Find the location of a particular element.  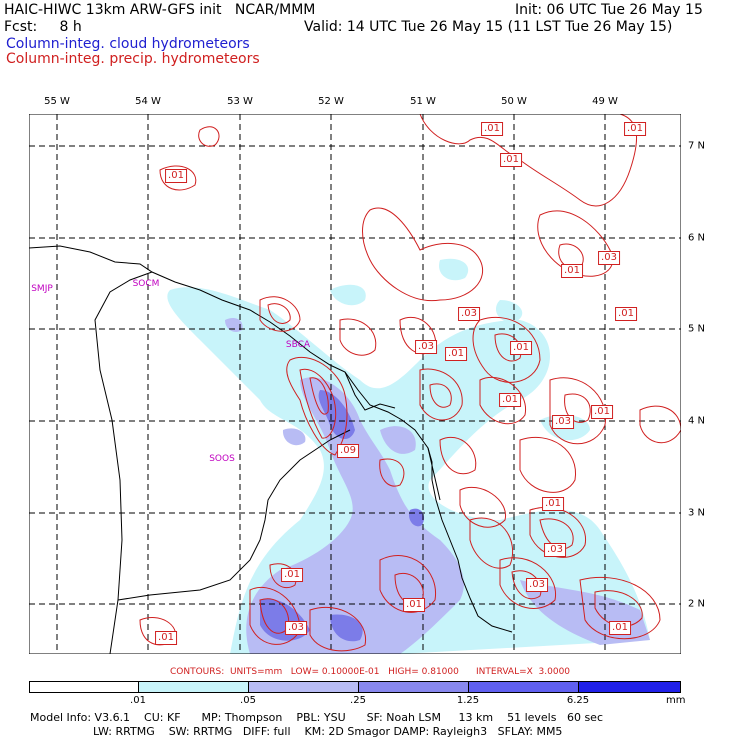

colorbar-tick: .25 is located at coordinates (358, 700).